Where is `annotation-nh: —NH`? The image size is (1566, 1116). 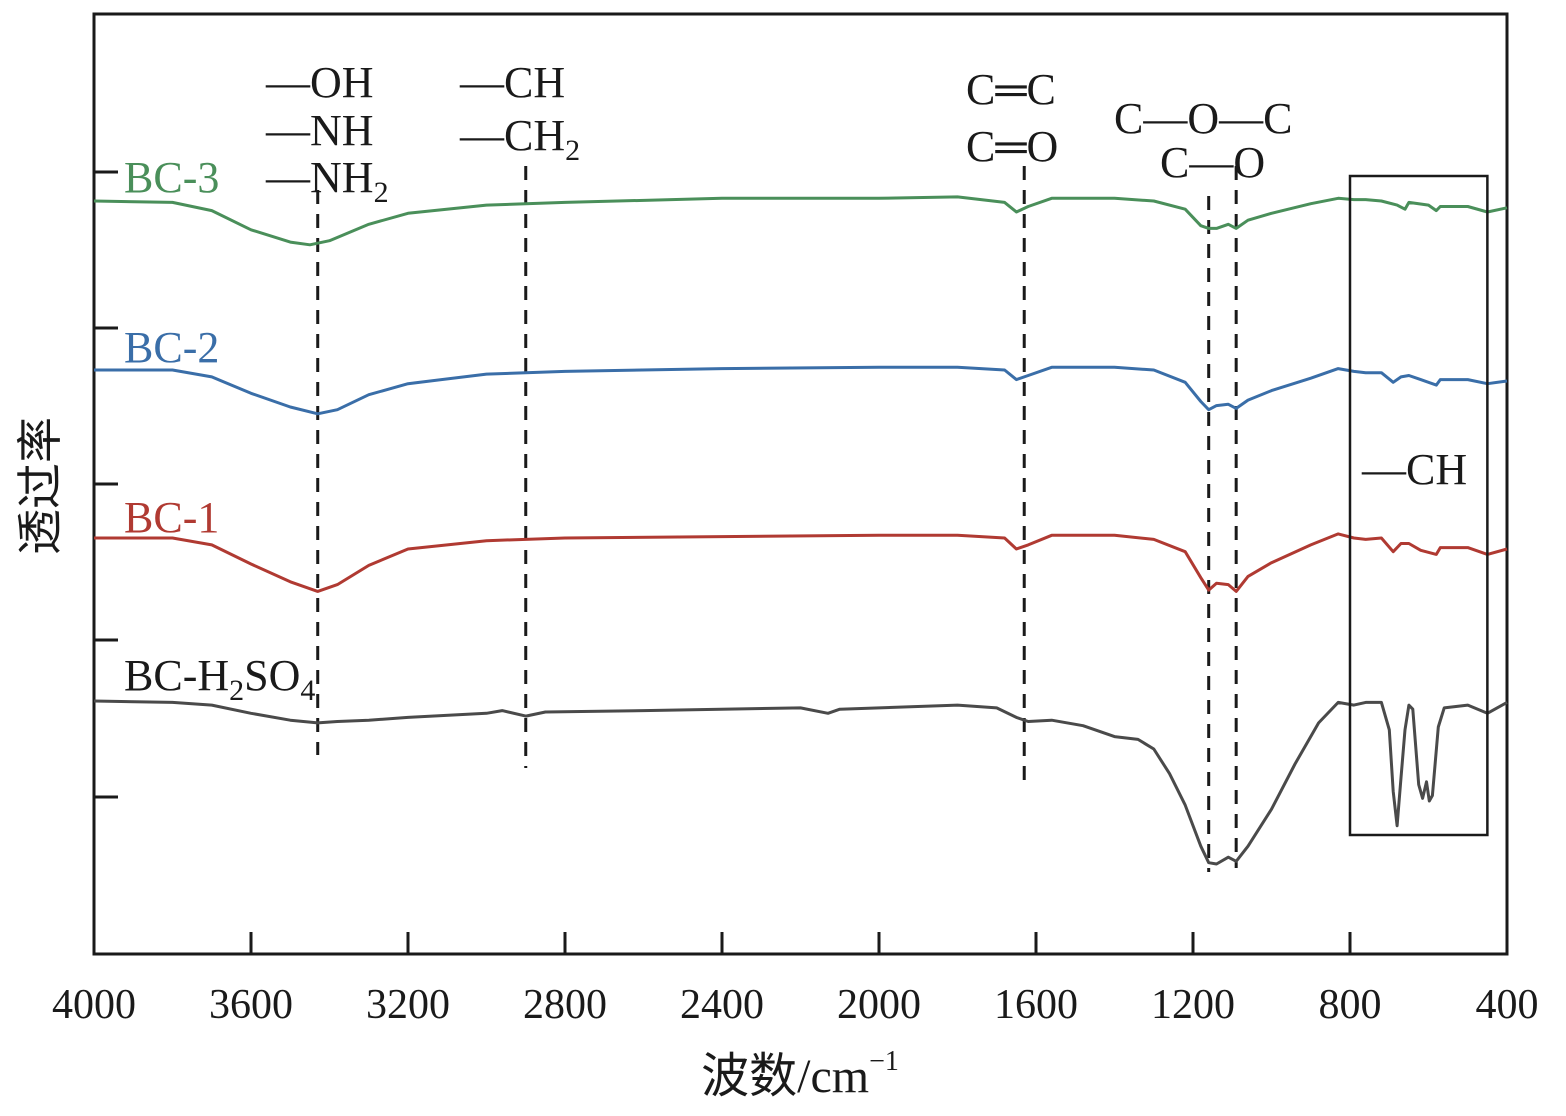 annotation-nh: —NH is located at coordinates (319, 130).